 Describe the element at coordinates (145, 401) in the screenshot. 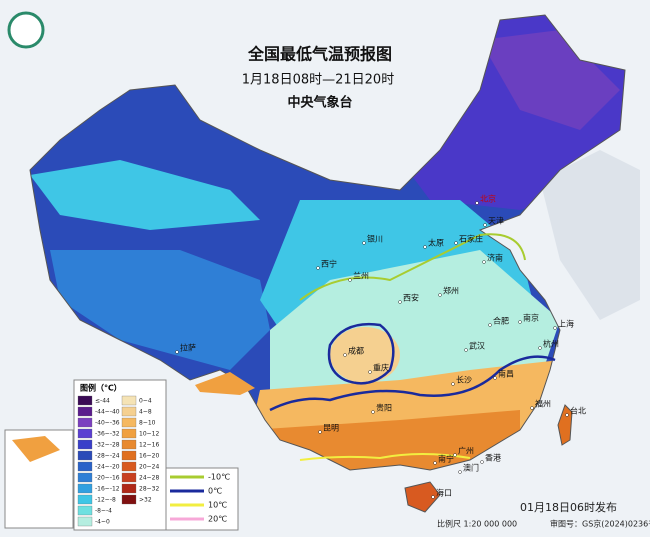

I see `legend-label: 0~4` at that location.